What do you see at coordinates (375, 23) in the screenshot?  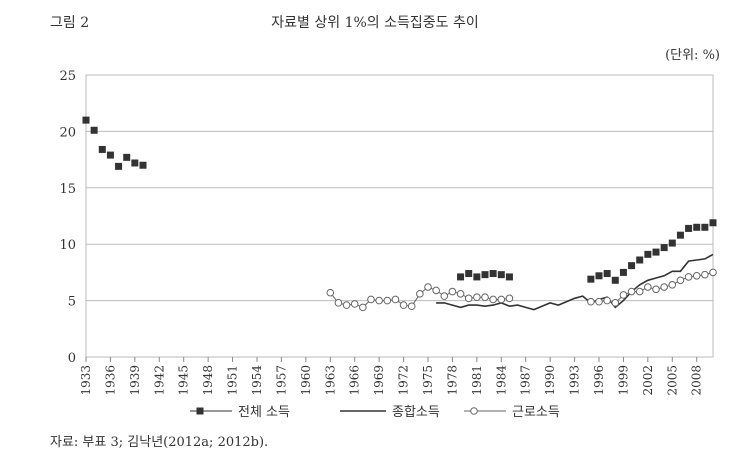 I see `chart-title: 자료별 상위 1%의 소득집중도 추이` at bounding box center [375, 23].